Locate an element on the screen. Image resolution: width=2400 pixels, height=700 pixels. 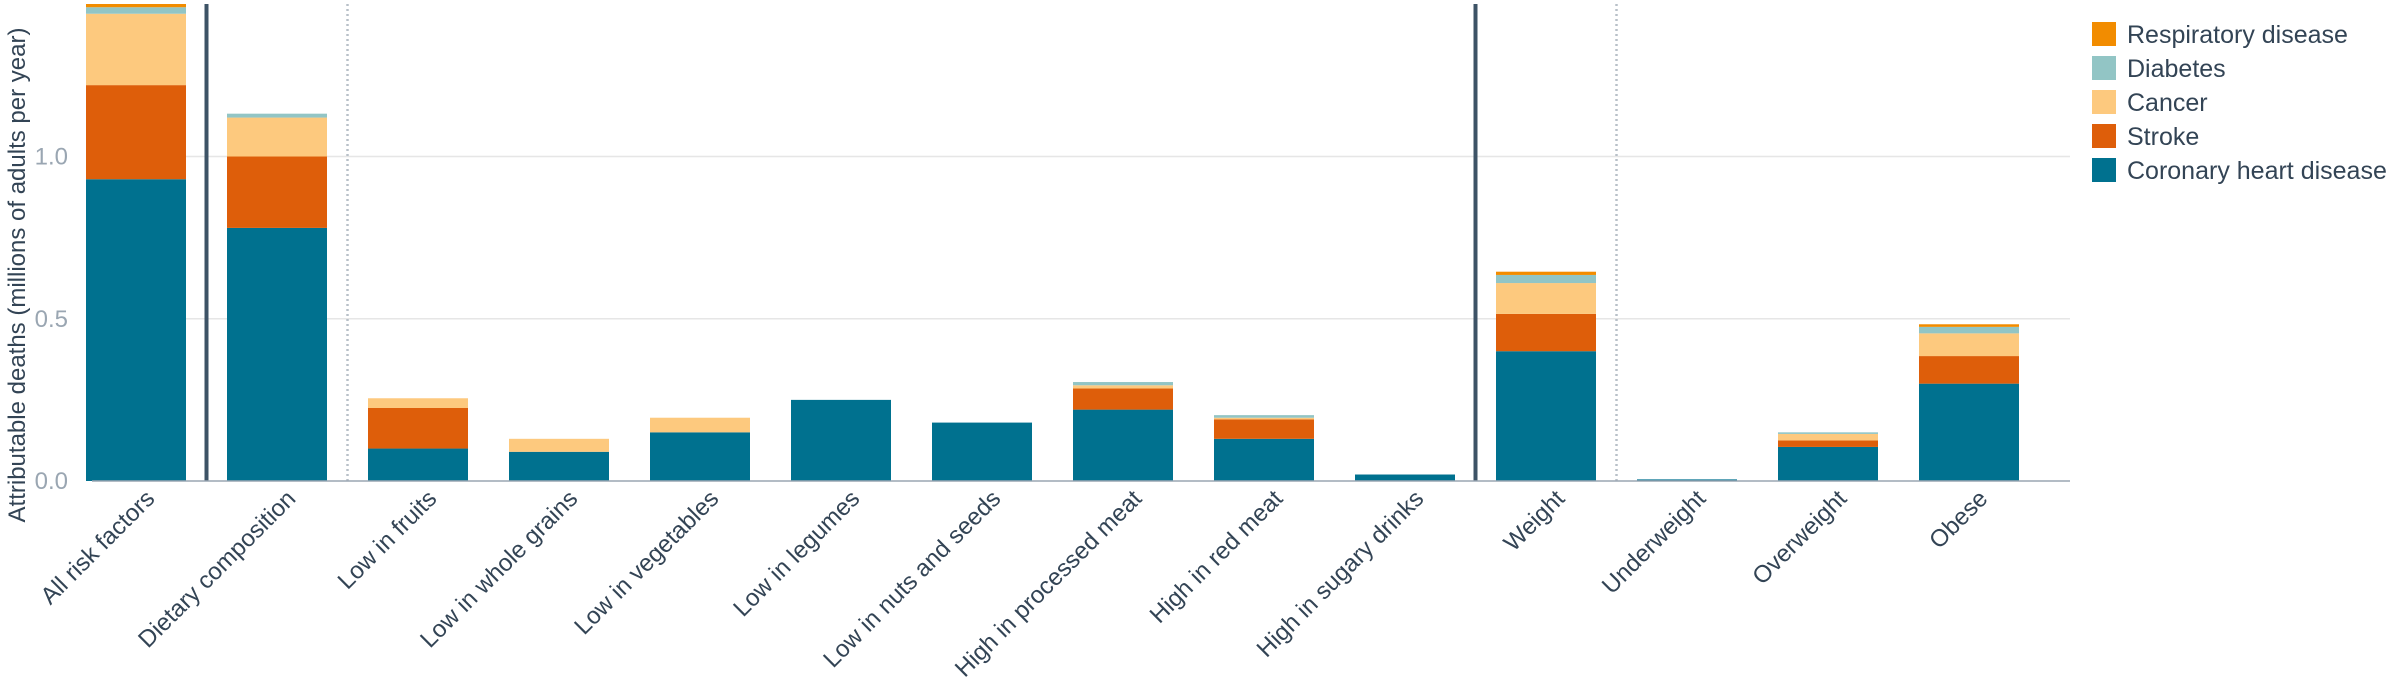
legend-label: Cancer is located at coordinates (2167, 103).